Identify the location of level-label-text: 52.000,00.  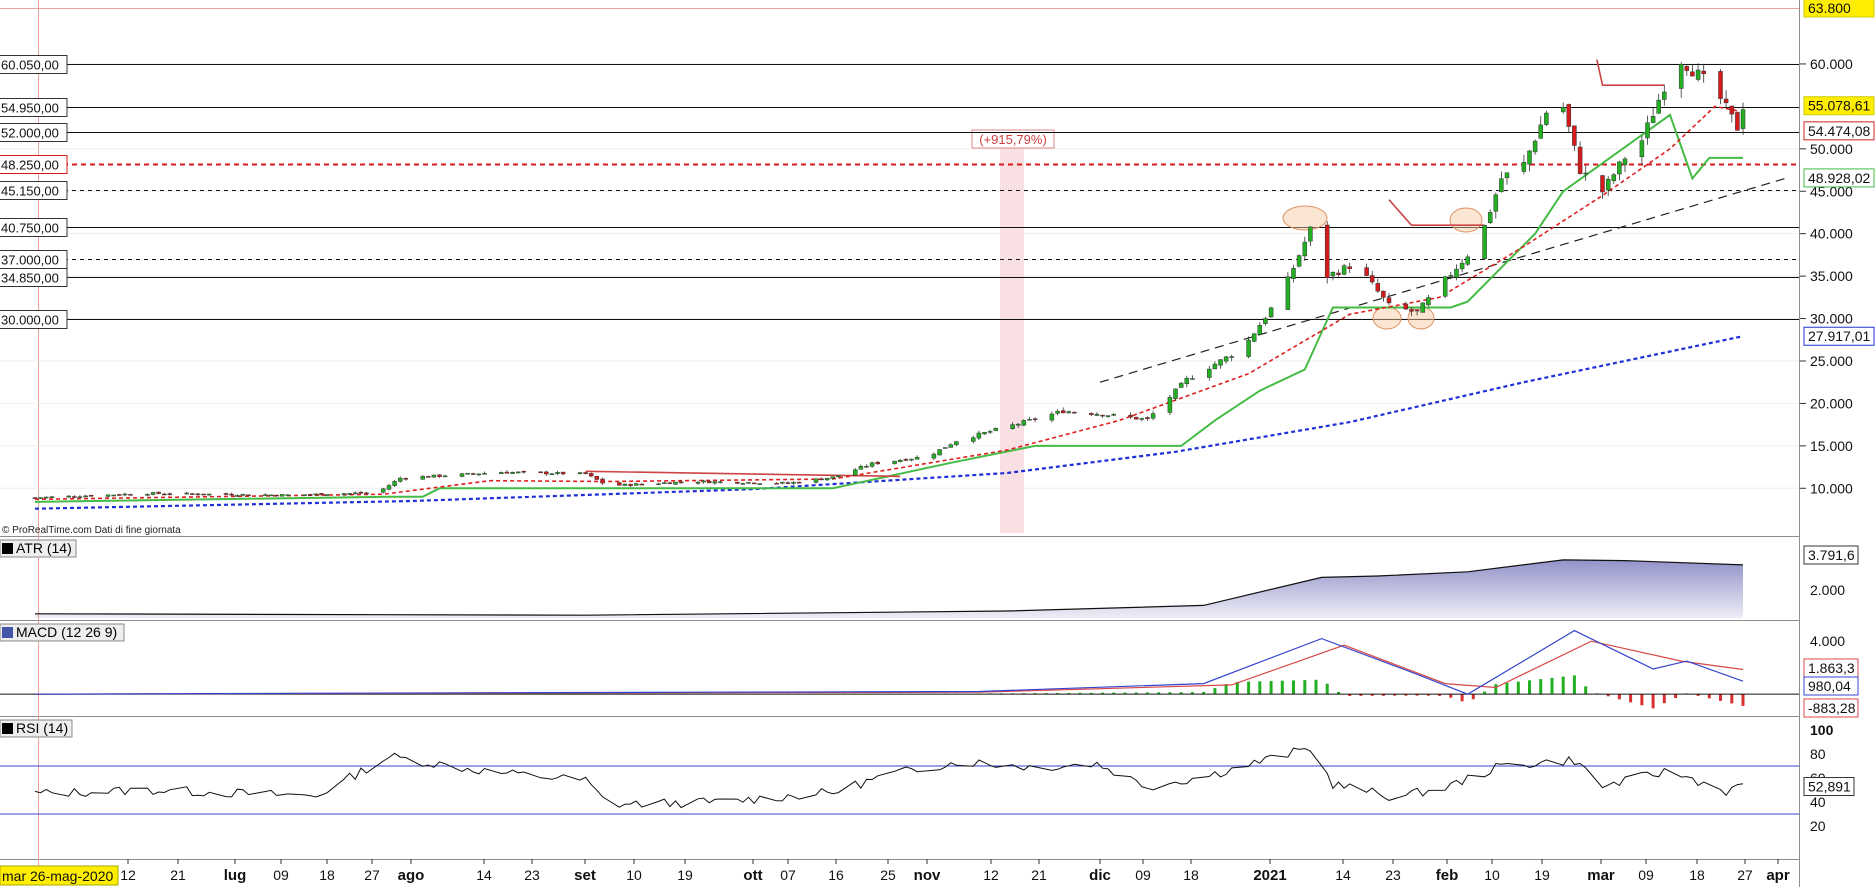
(30, 133).